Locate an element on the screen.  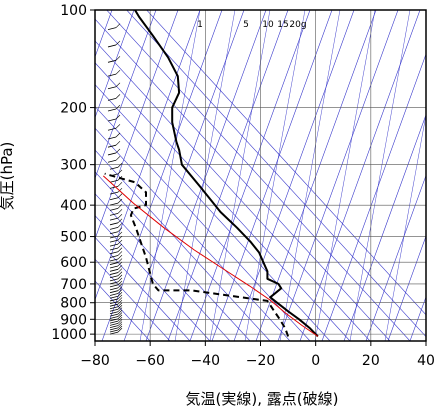
mixing-ratio-label: 10 is located at coordinates (268, 25).